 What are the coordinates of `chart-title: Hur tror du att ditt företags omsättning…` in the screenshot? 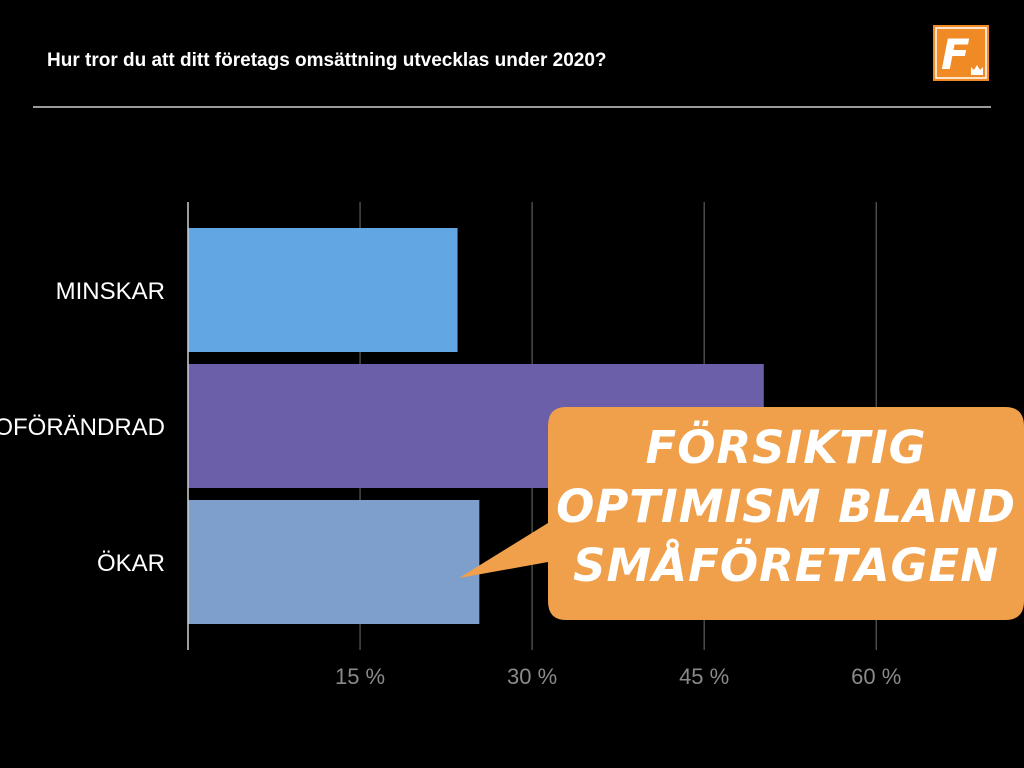 It's located at (327, 60).